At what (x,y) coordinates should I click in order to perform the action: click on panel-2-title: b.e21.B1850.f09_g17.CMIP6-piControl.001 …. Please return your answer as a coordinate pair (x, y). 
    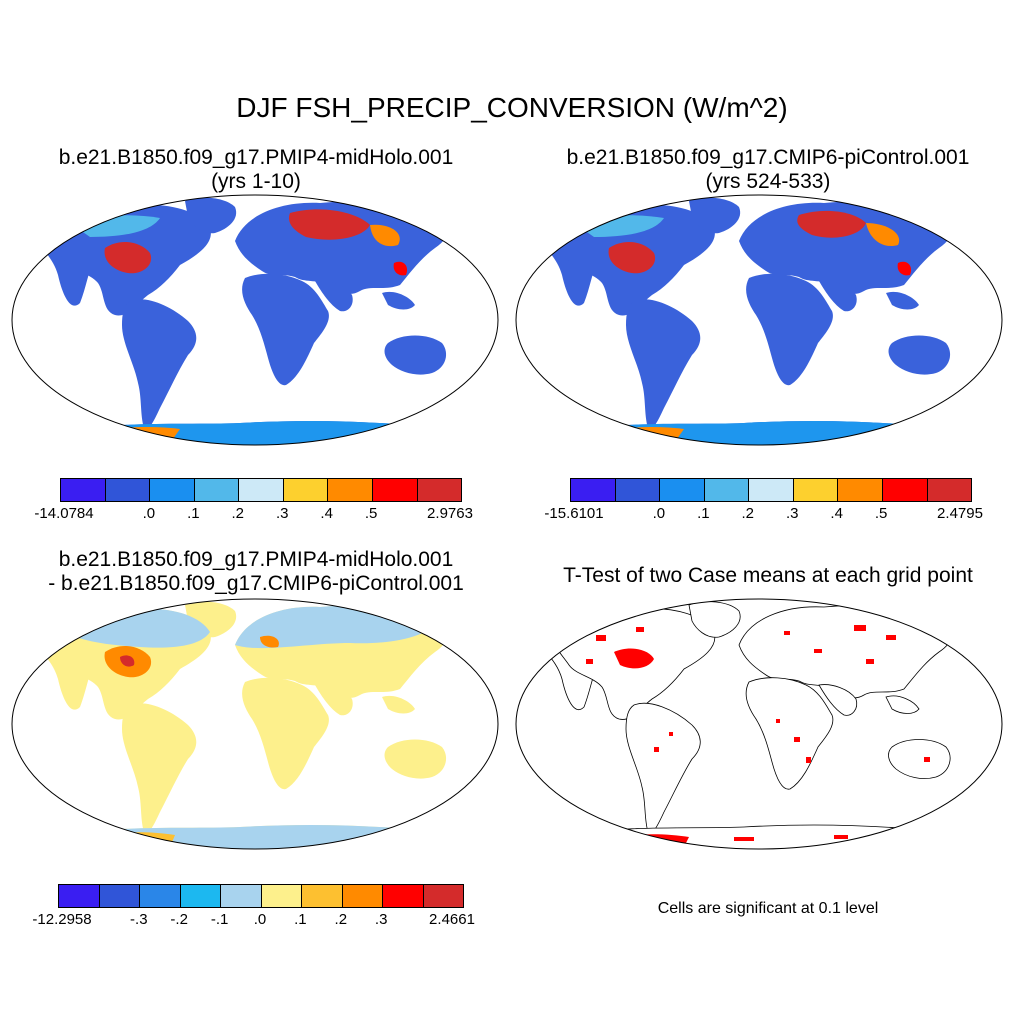
    Looking at the image, I should click on (768, 170).